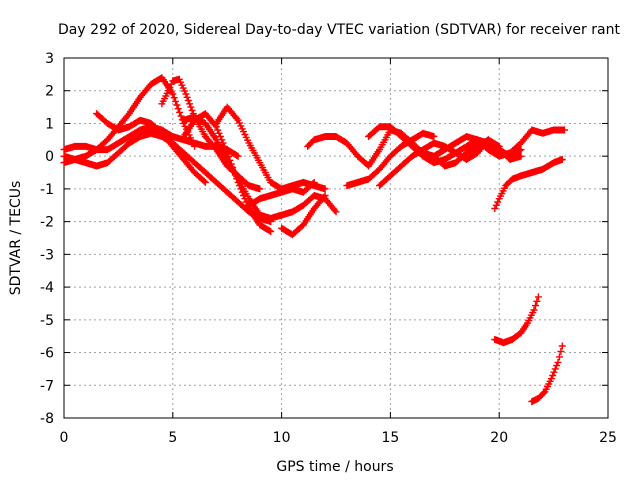 The image size is (640, 480). Describe the element at coordinates (49, 157) in the screenshot. I see `y-tick-label: 0` at that location.